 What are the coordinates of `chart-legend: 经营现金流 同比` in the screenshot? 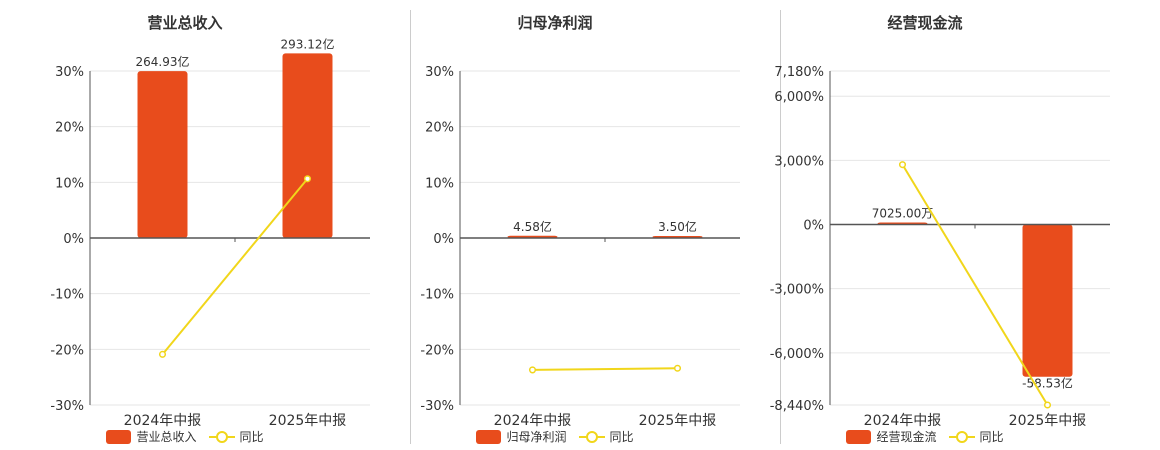 It's located at (925, 436).